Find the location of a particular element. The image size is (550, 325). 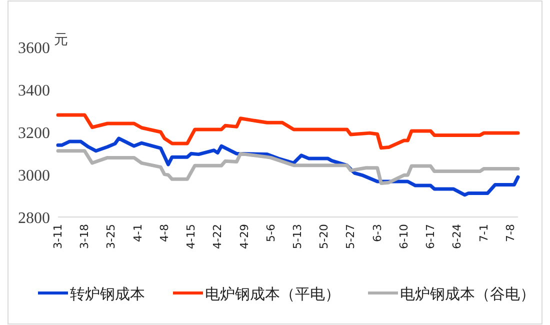

legend-label: 转炉钢成本 is located at coordinates (107, 294).